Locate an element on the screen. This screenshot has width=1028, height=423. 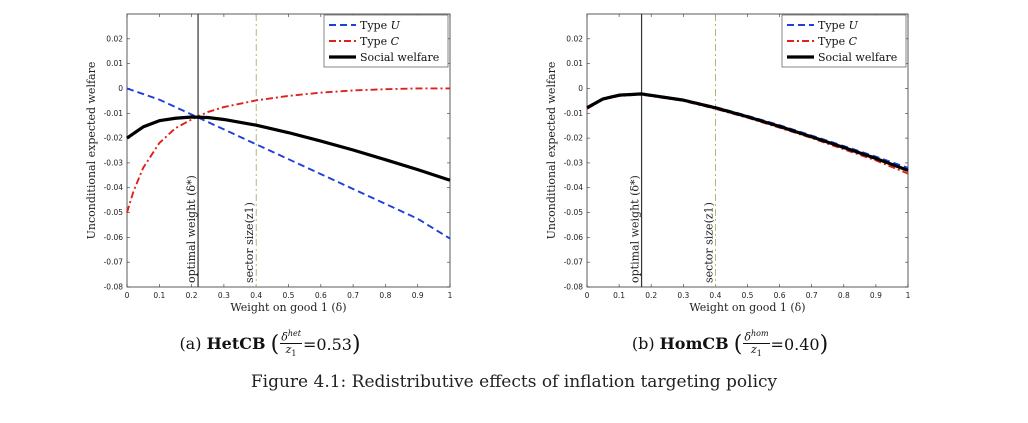
caption-het-fraction: δhet z1 is located at coordinates (291, 344).